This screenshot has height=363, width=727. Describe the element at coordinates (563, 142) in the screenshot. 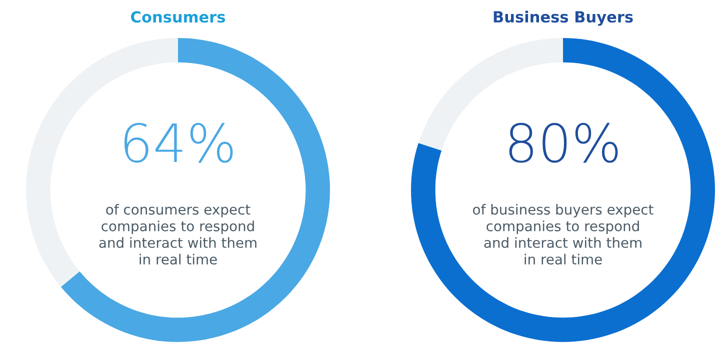

I see `data-label: 80%` at that location.